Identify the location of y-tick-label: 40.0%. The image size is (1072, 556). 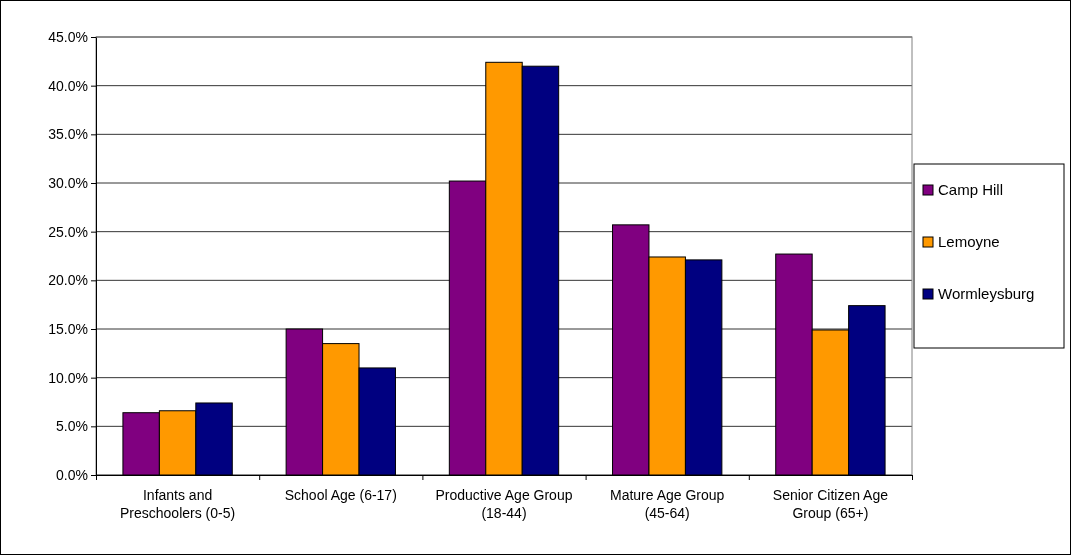
(68, 85).